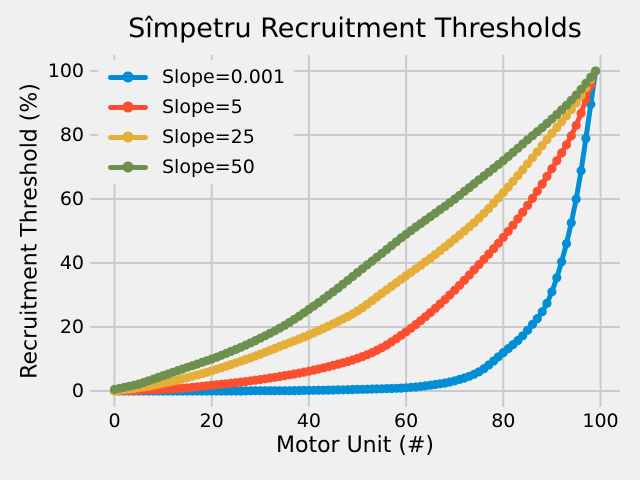  I want to click on legend-label: Slope=0.001, so click(224, 77).